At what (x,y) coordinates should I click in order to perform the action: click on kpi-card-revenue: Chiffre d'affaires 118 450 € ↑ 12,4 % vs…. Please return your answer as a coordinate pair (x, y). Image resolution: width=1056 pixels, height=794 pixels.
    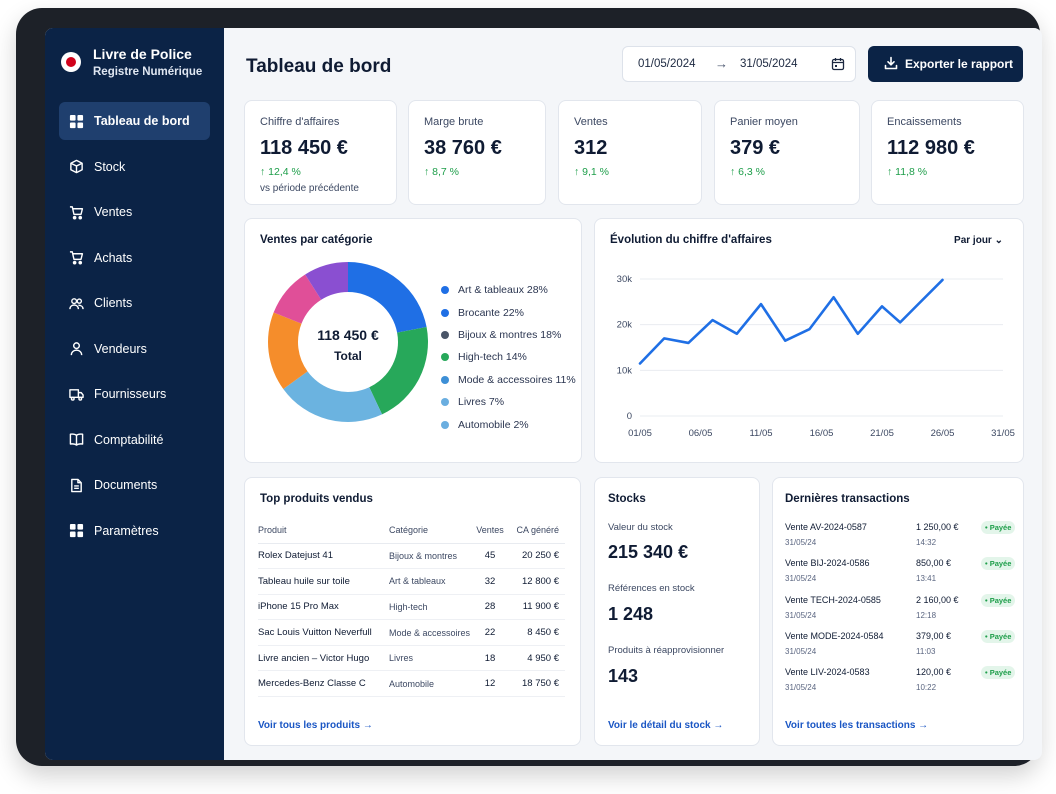
    Looking at the image, I should click on (320, 152).